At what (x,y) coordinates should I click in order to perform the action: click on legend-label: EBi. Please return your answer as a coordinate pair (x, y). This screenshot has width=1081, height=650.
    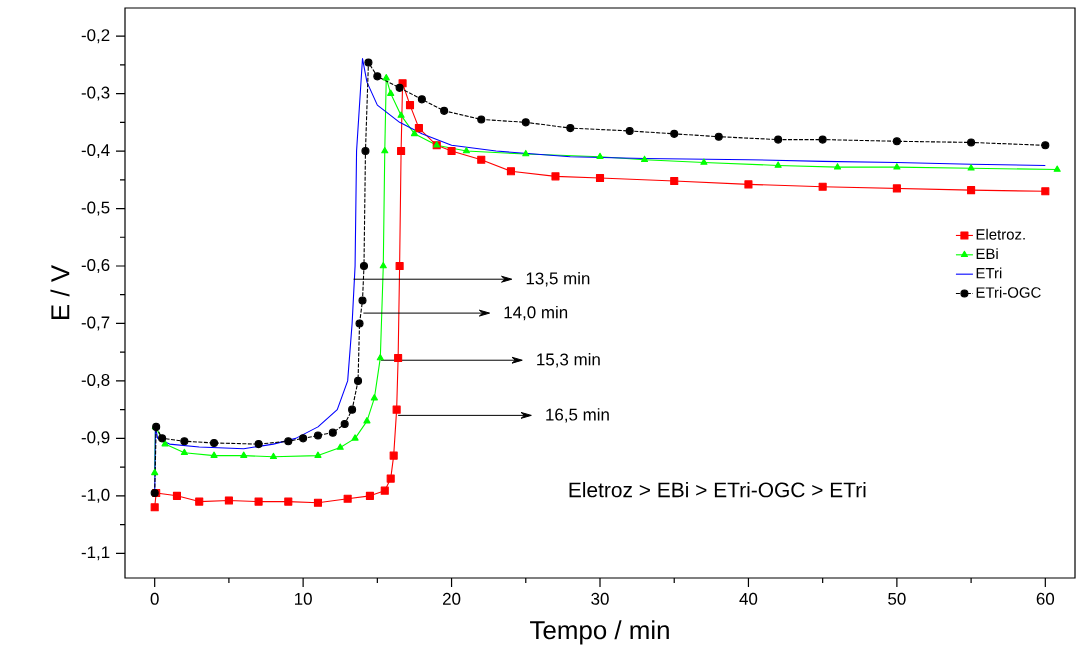
    Looking at the image, I should click on (987, 253).